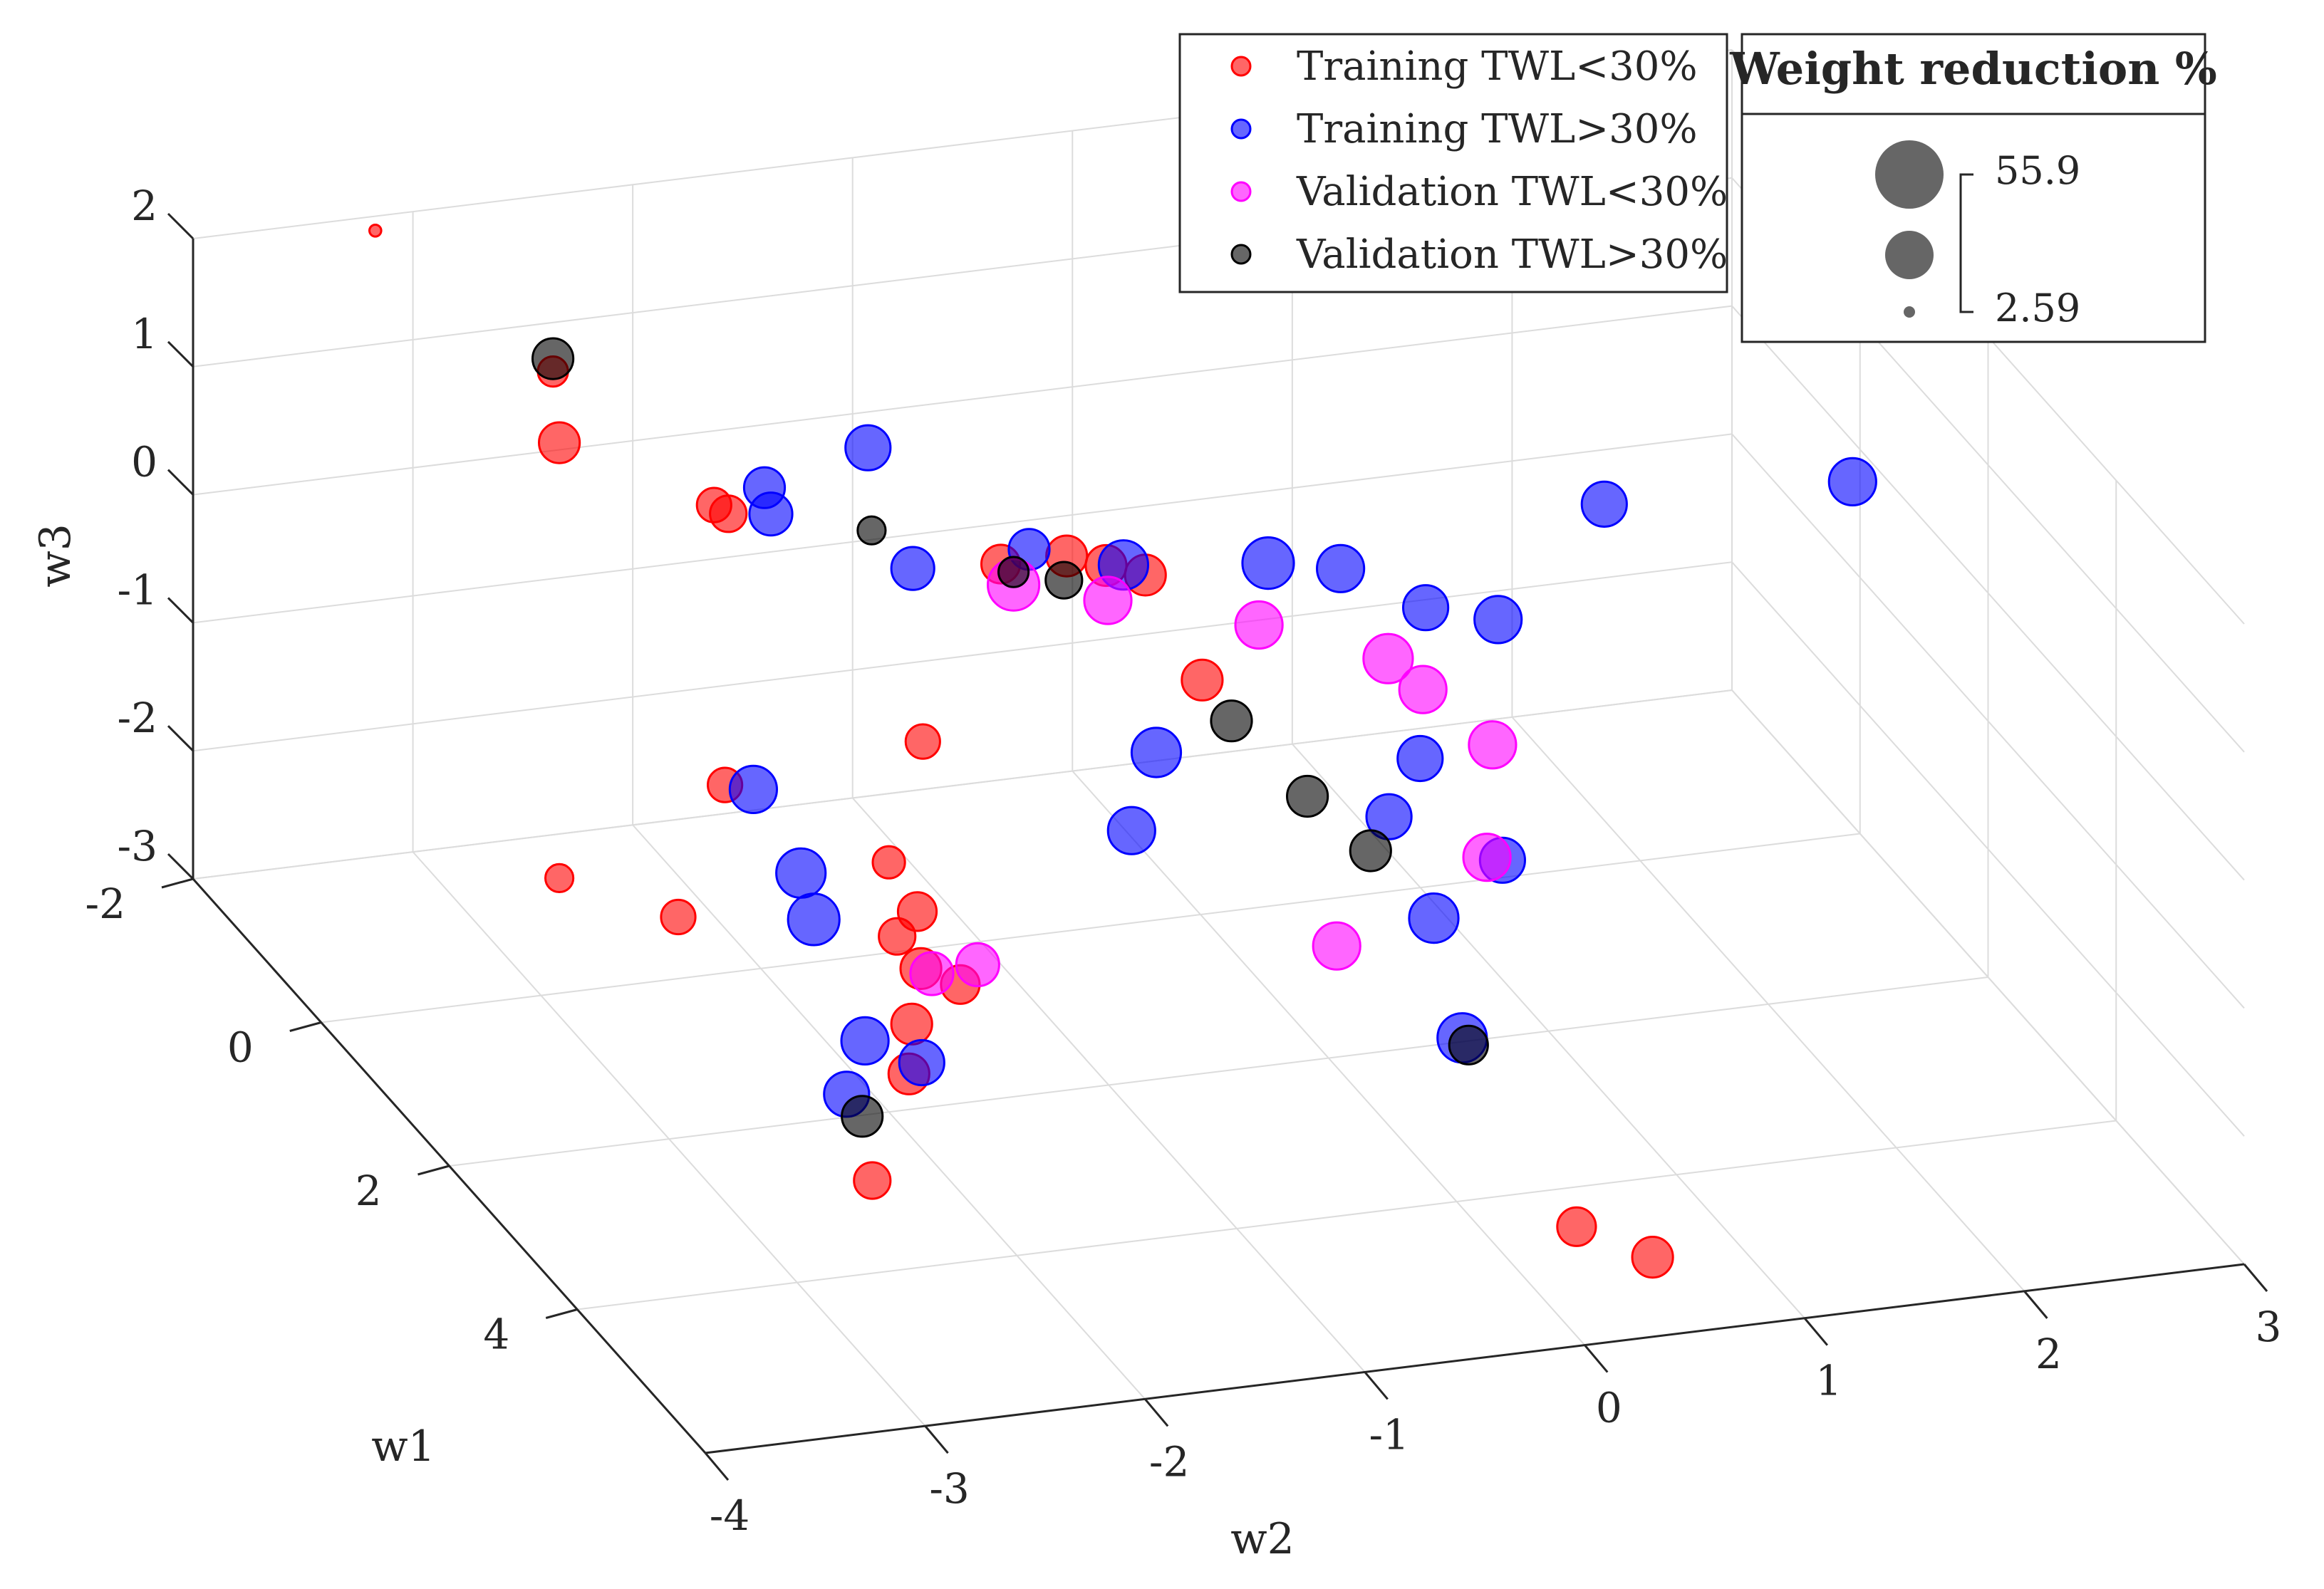  I want to click on z-tick-label: 0, so click(144, 462).